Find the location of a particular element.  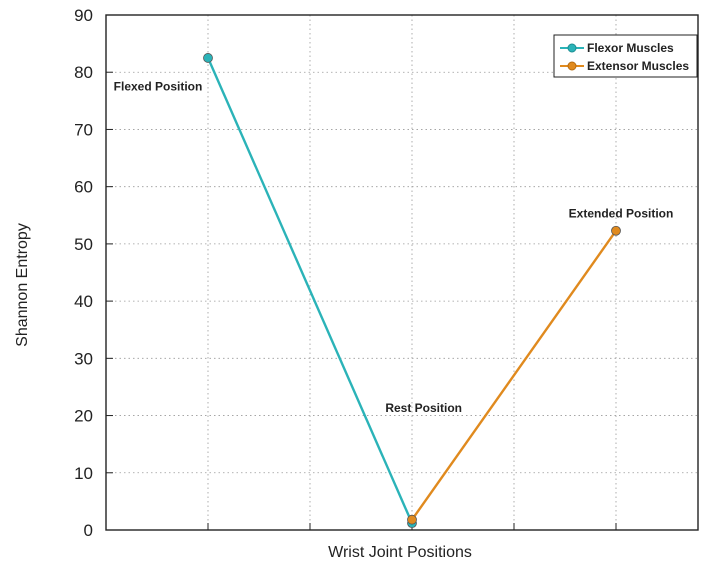

x-axis-title: Wrist Joint Positions is located at coordinates (400, 552).